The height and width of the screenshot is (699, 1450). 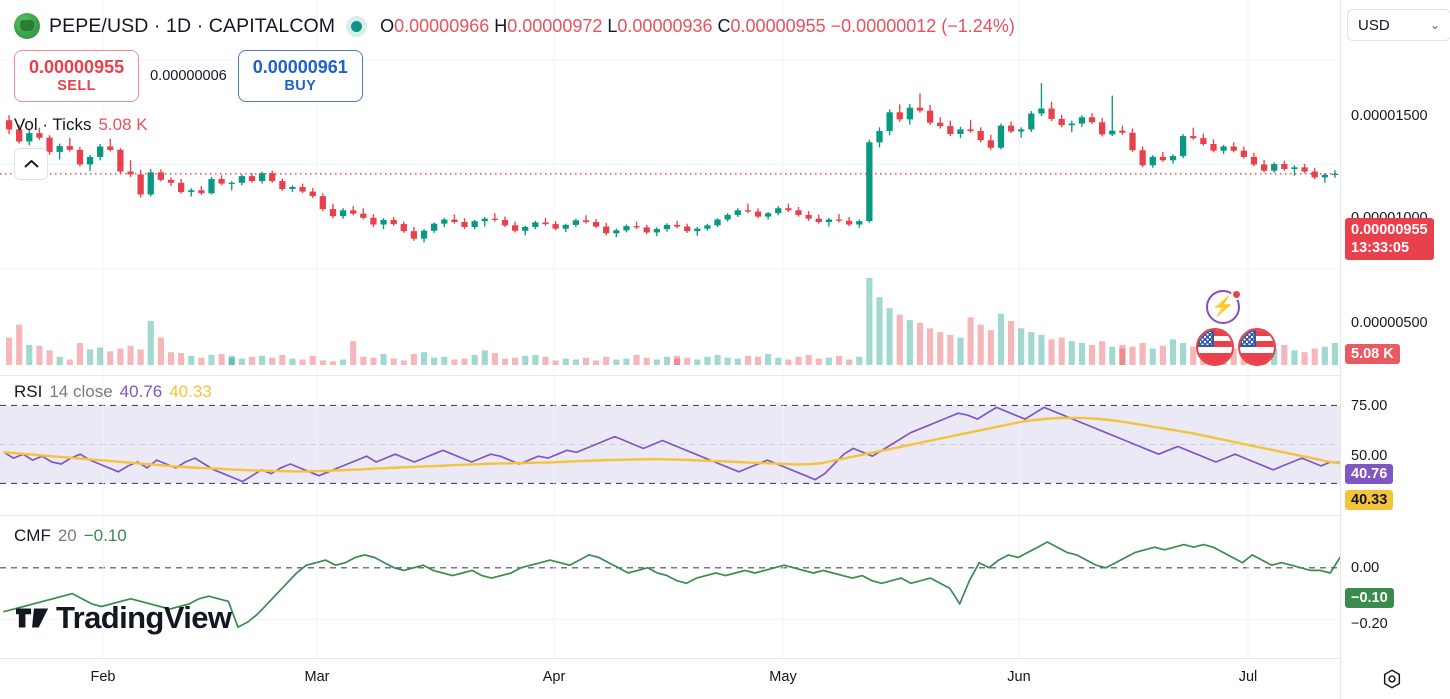 What do you see at coordinates (28, 391) in the screenshot?
I see `rsi-legend-name: RSI` at bounding box center [28, 391].